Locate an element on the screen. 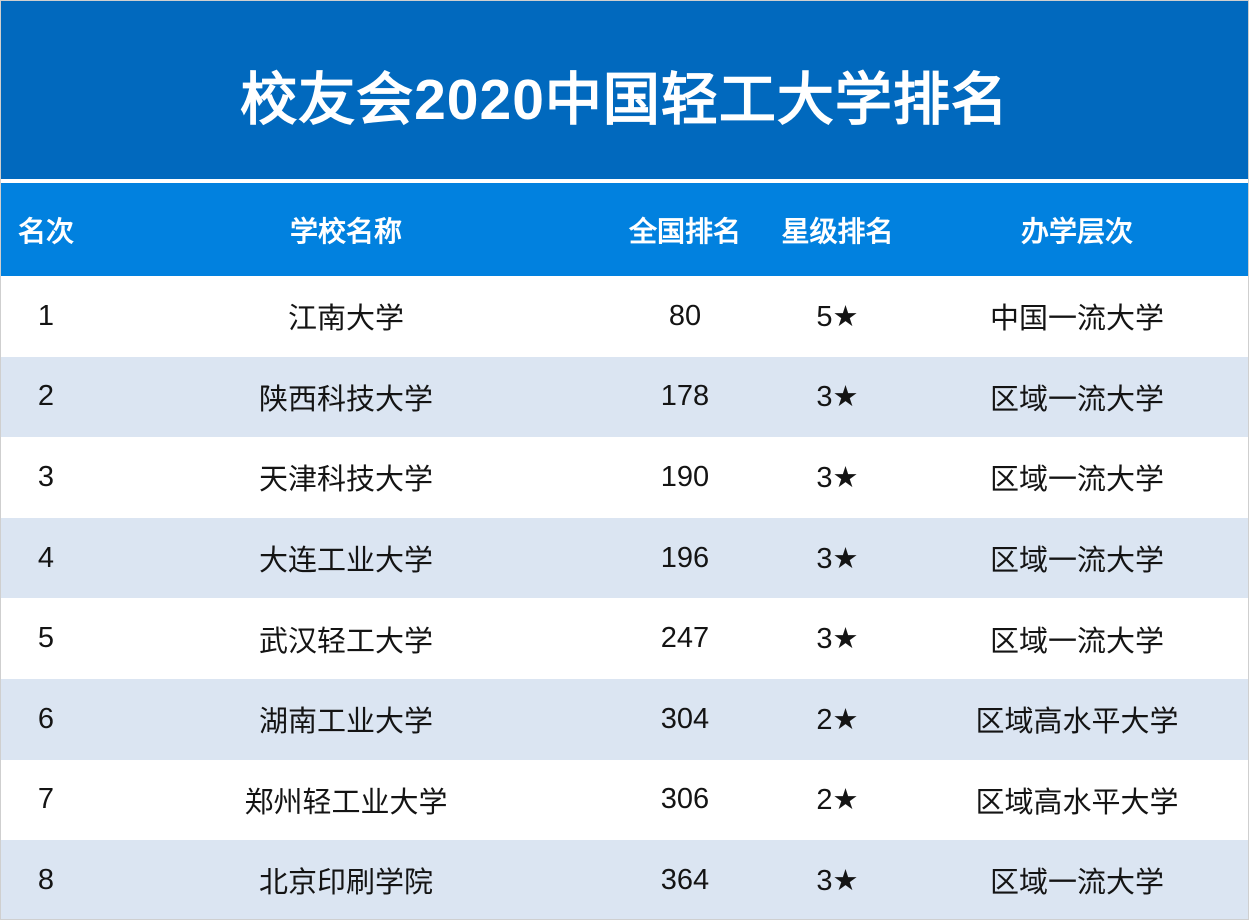 The image size is (1249, 920). column-header-school: 学校名称 is located at coordinates (345, 231).